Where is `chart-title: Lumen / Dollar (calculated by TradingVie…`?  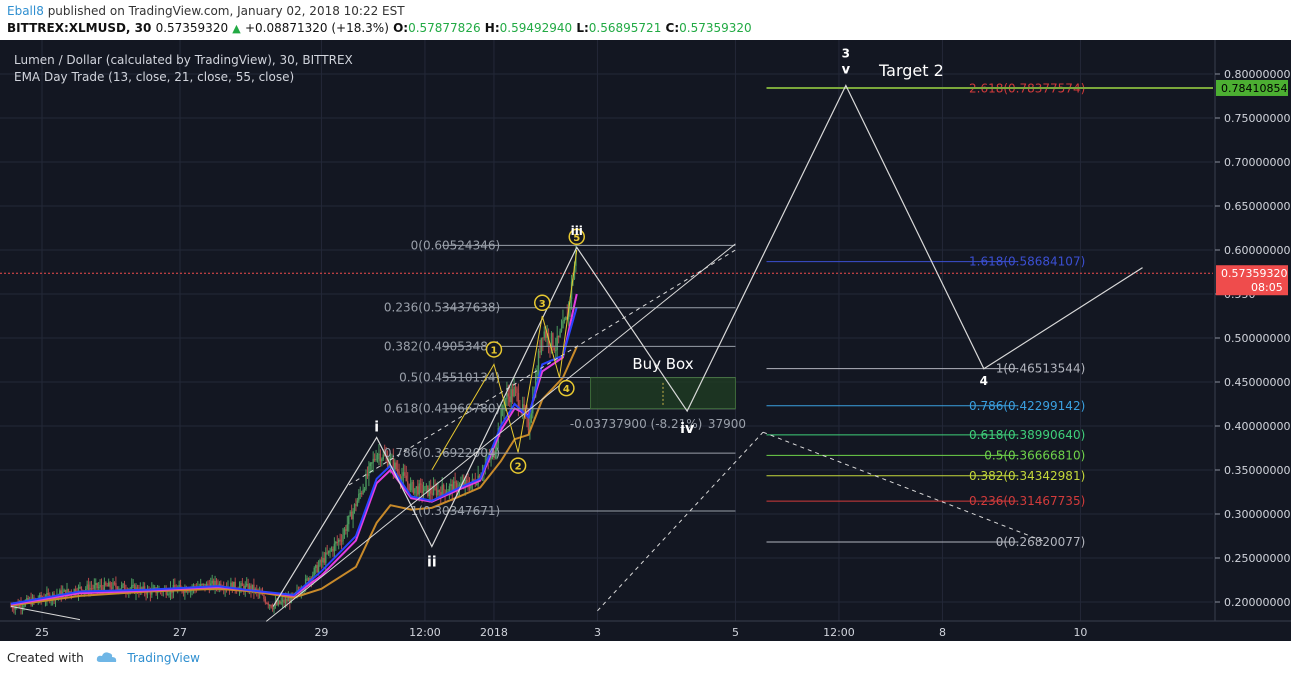
chart-title: Lumen / Dollar (calculated by TradingVie… is located at coordinates (183, 60).